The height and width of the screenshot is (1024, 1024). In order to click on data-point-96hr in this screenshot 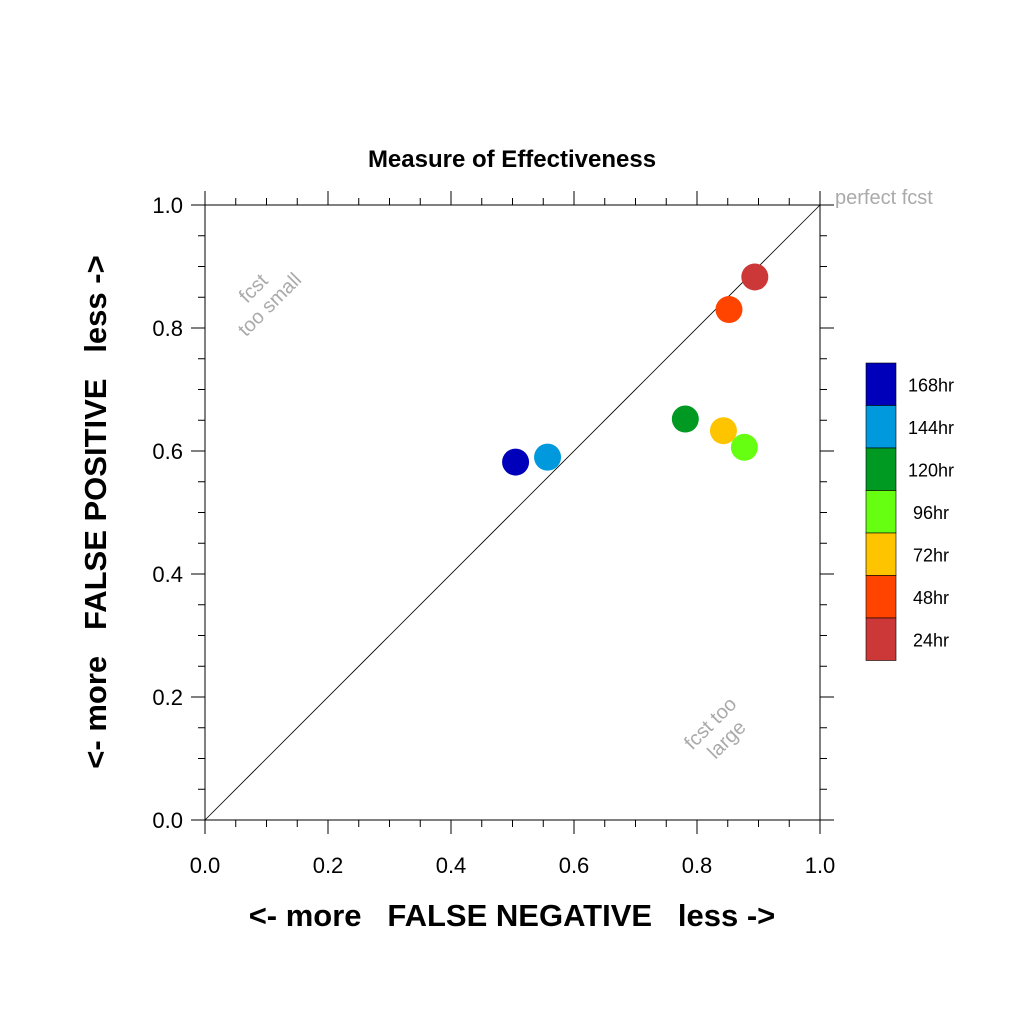, I will do `click(744, 447)`.